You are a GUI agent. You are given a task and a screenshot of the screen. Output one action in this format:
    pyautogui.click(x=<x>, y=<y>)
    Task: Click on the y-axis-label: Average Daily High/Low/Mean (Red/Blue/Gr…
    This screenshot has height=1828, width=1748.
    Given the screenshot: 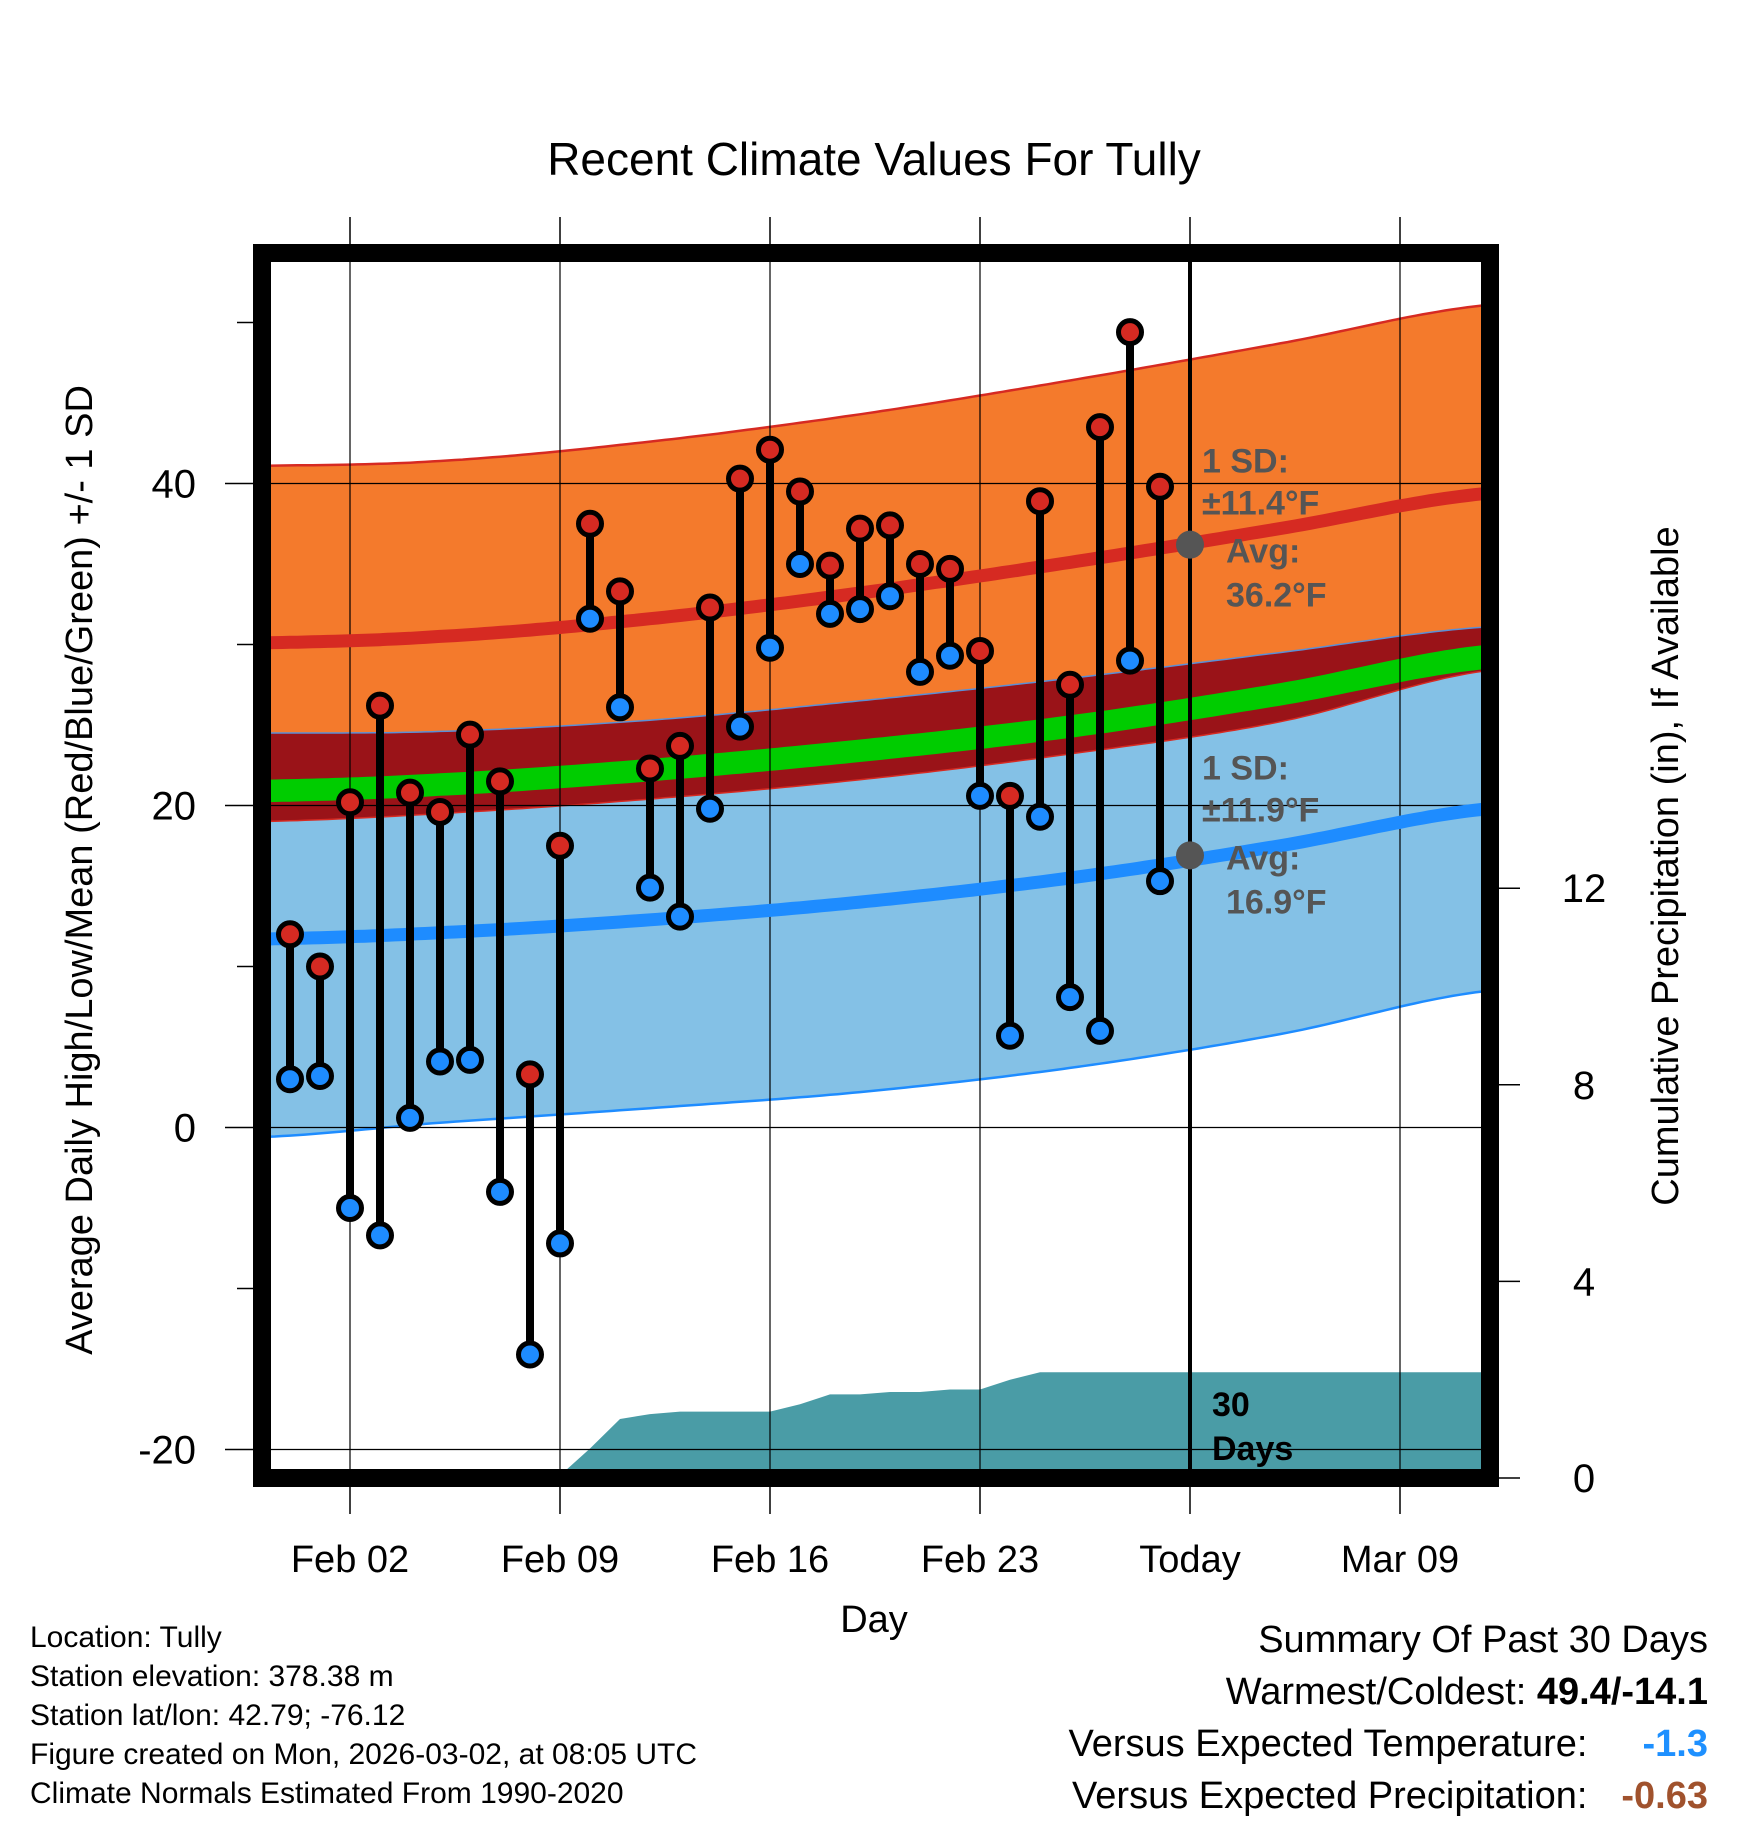 What is the action you would take?
    pyautogui.click(x=80, y=870)
    